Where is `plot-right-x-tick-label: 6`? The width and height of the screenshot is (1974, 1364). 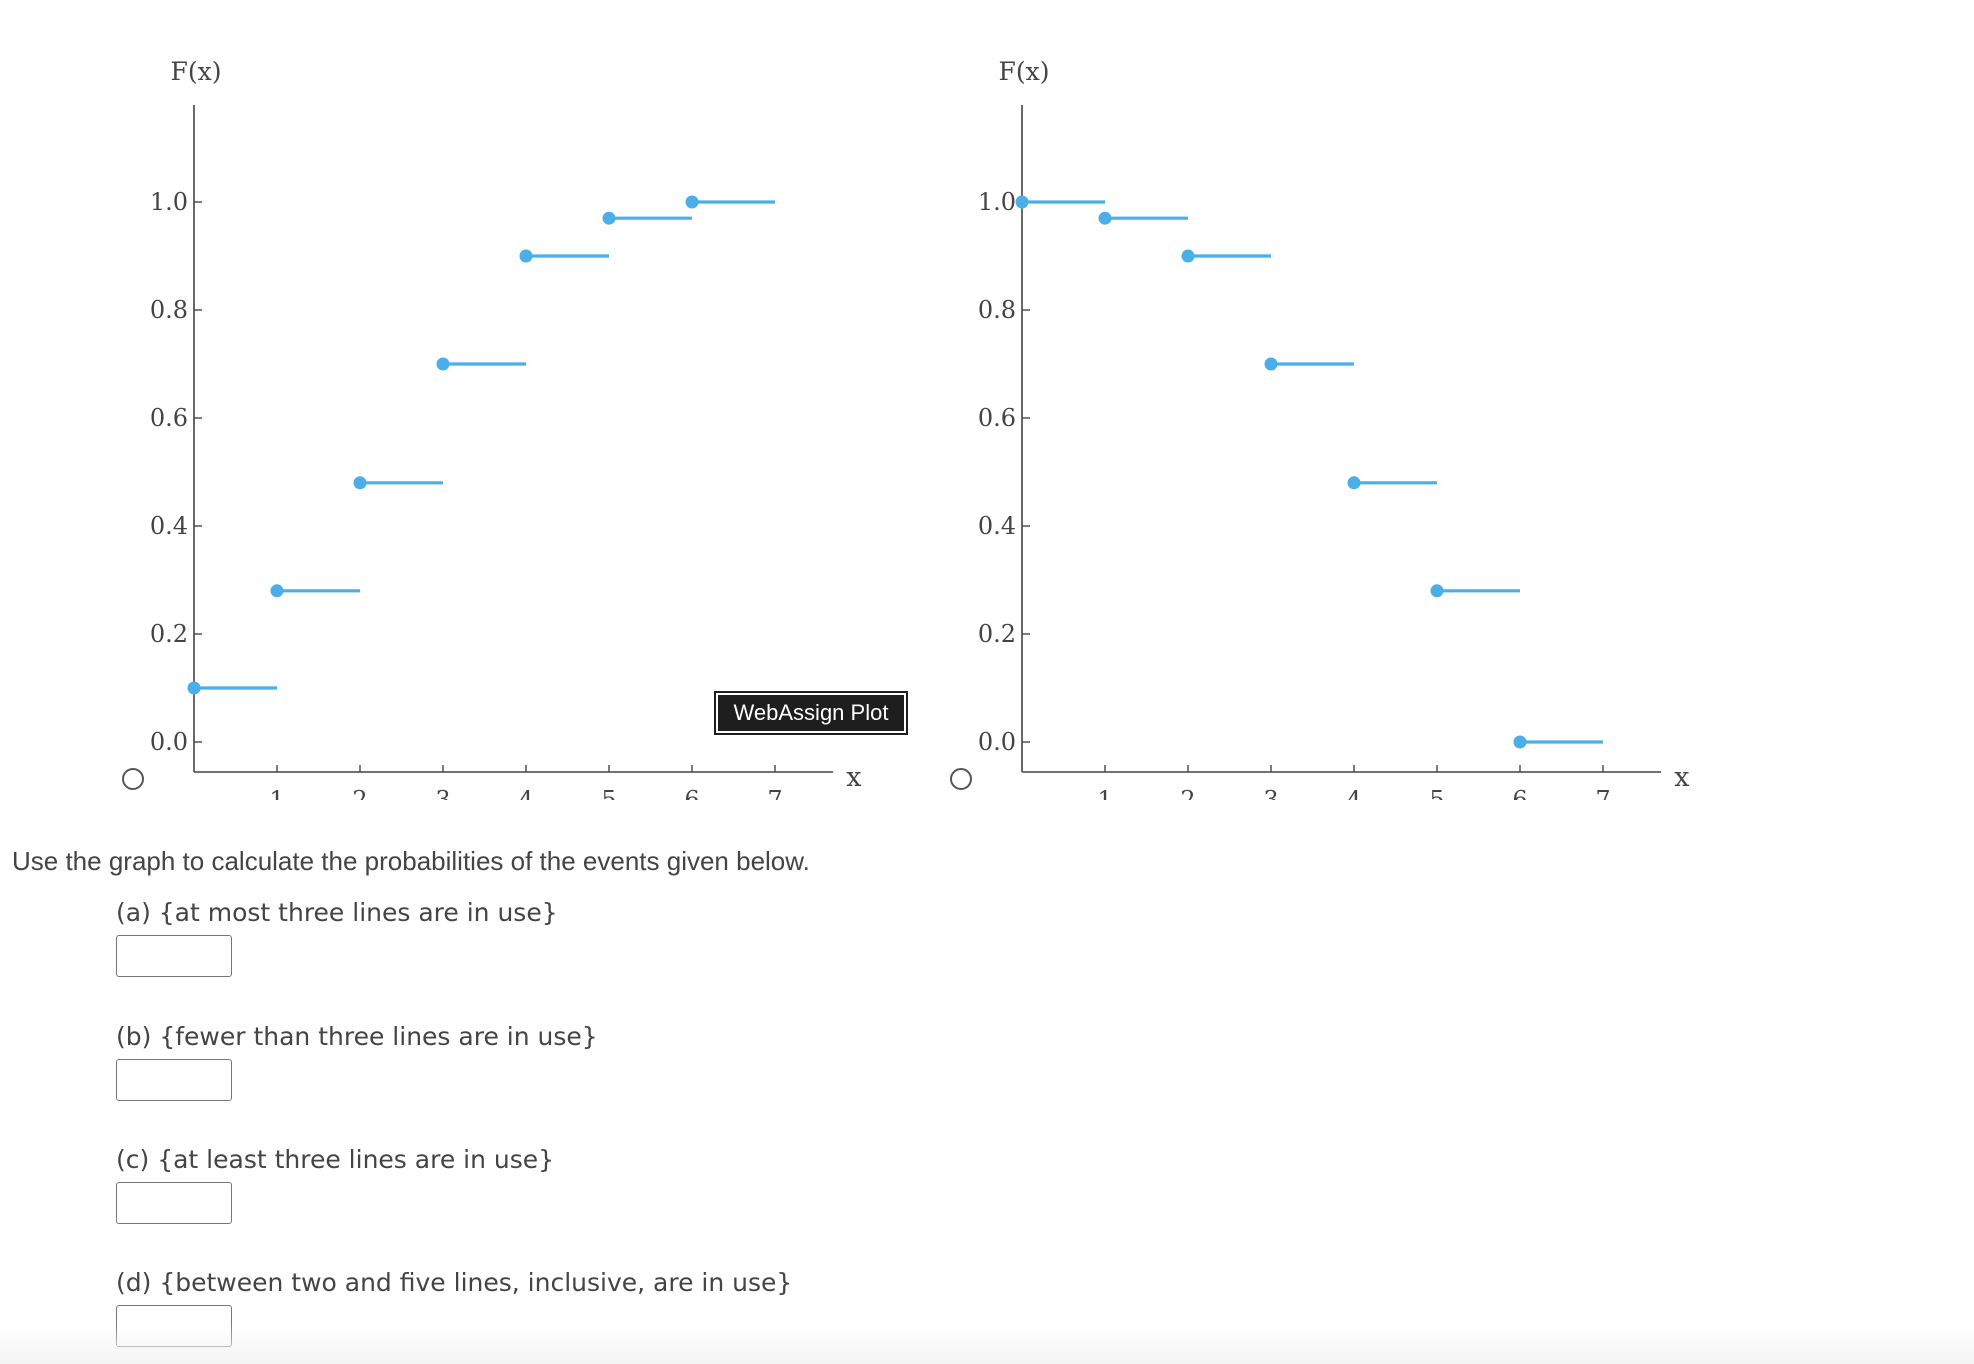 plot-right-x-tick-label: 6 is located at coordinates (1519, 793).